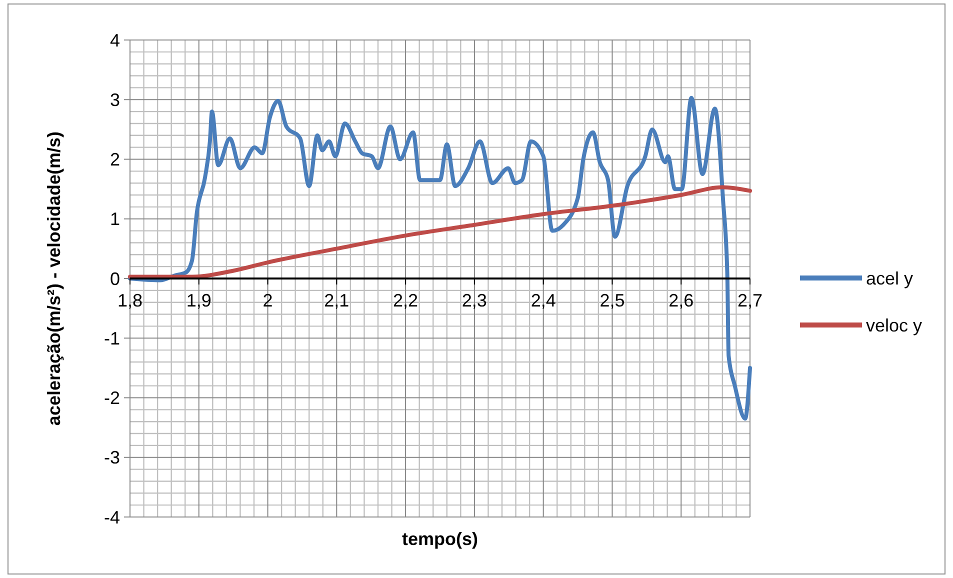 The height and width of the screenshot is (578, 953). What do you see at coordinates (612, 300) in the screenshot?
I see `x-tick-label: 2,5` at bounding box center [612, 300].